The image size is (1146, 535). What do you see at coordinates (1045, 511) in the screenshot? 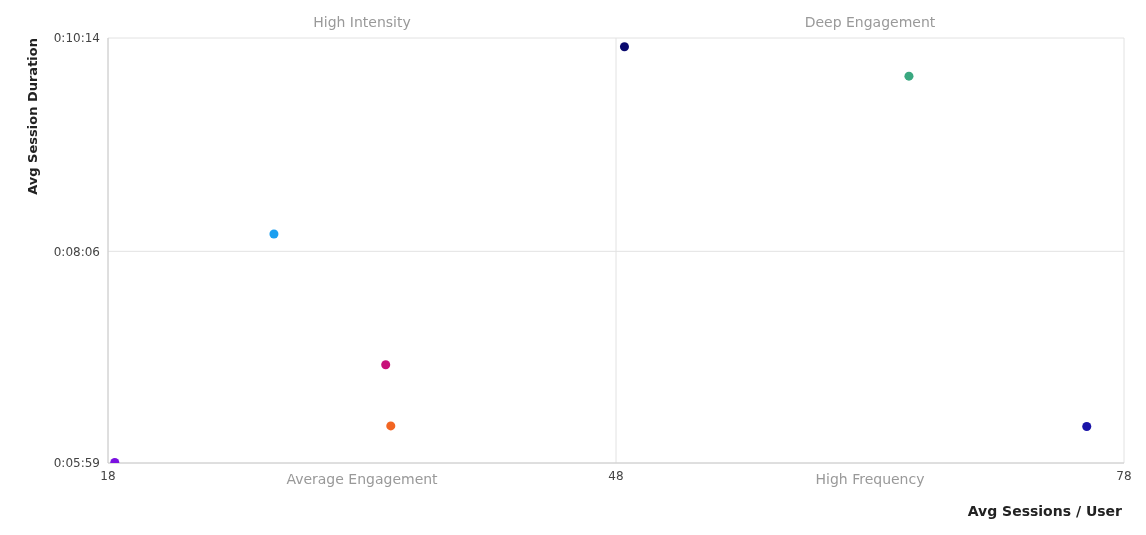
I see `x-axis-title: Avg Sessions / User` at bounding box center [1045, 511].